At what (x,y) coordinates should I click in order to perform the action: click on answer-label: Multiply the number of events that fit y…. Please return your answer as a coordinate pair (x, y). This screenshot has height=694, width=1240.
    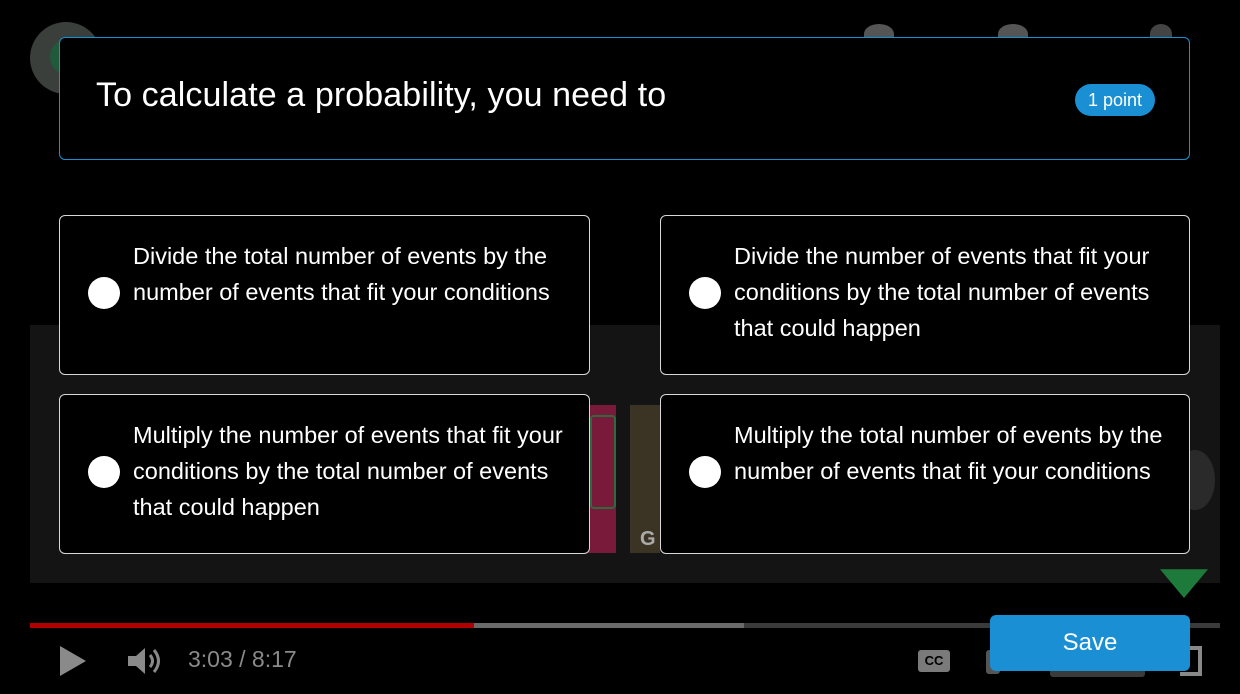
    Looking at the image, I should click on (348, 471).